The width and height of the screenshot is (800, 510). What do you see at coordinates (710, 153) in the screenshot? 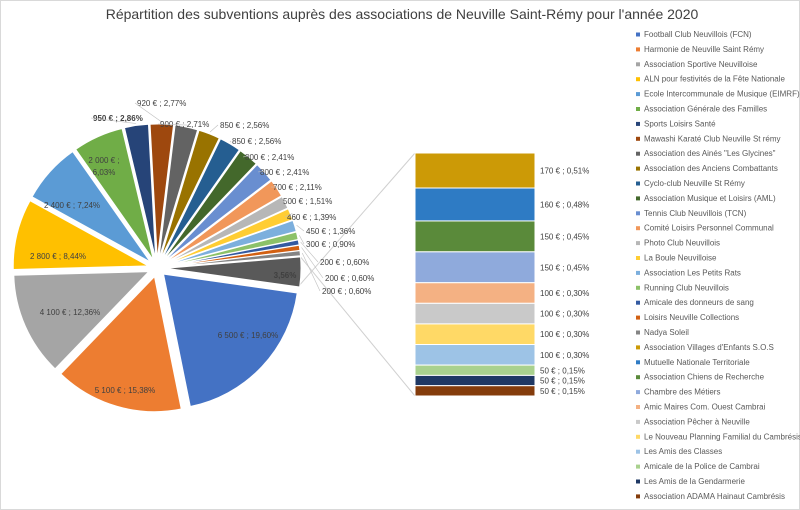
I see `legend-label: Association des Ainés "Les Glycines"` at bounding box center [710, 153].